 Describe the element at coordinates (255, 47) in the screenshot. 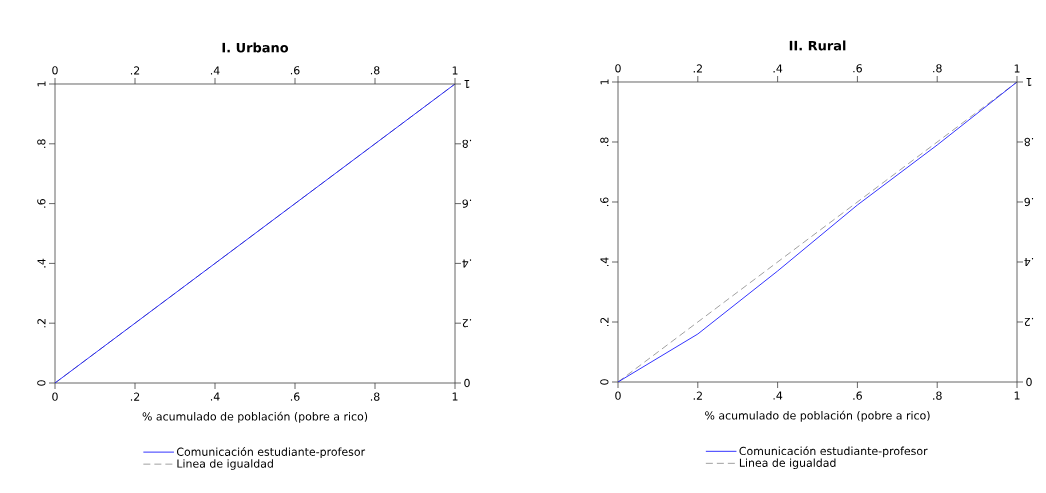

I see `chart-title: I. Urbano` at that location.